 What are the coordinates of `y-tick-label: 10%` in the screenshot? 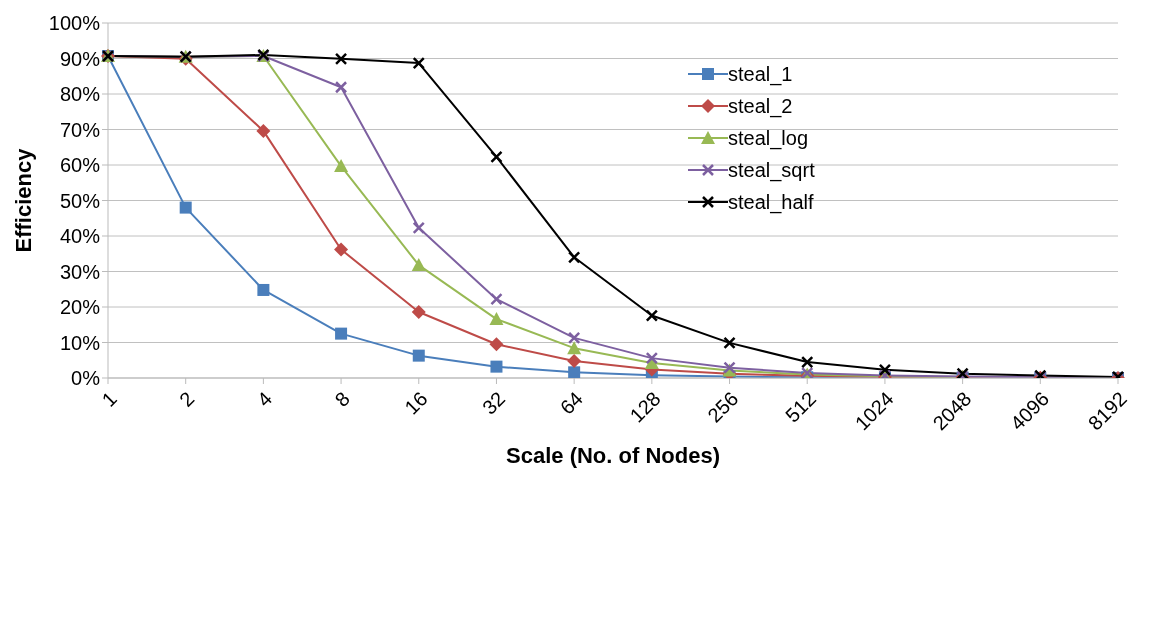 It's located at (80, 342).